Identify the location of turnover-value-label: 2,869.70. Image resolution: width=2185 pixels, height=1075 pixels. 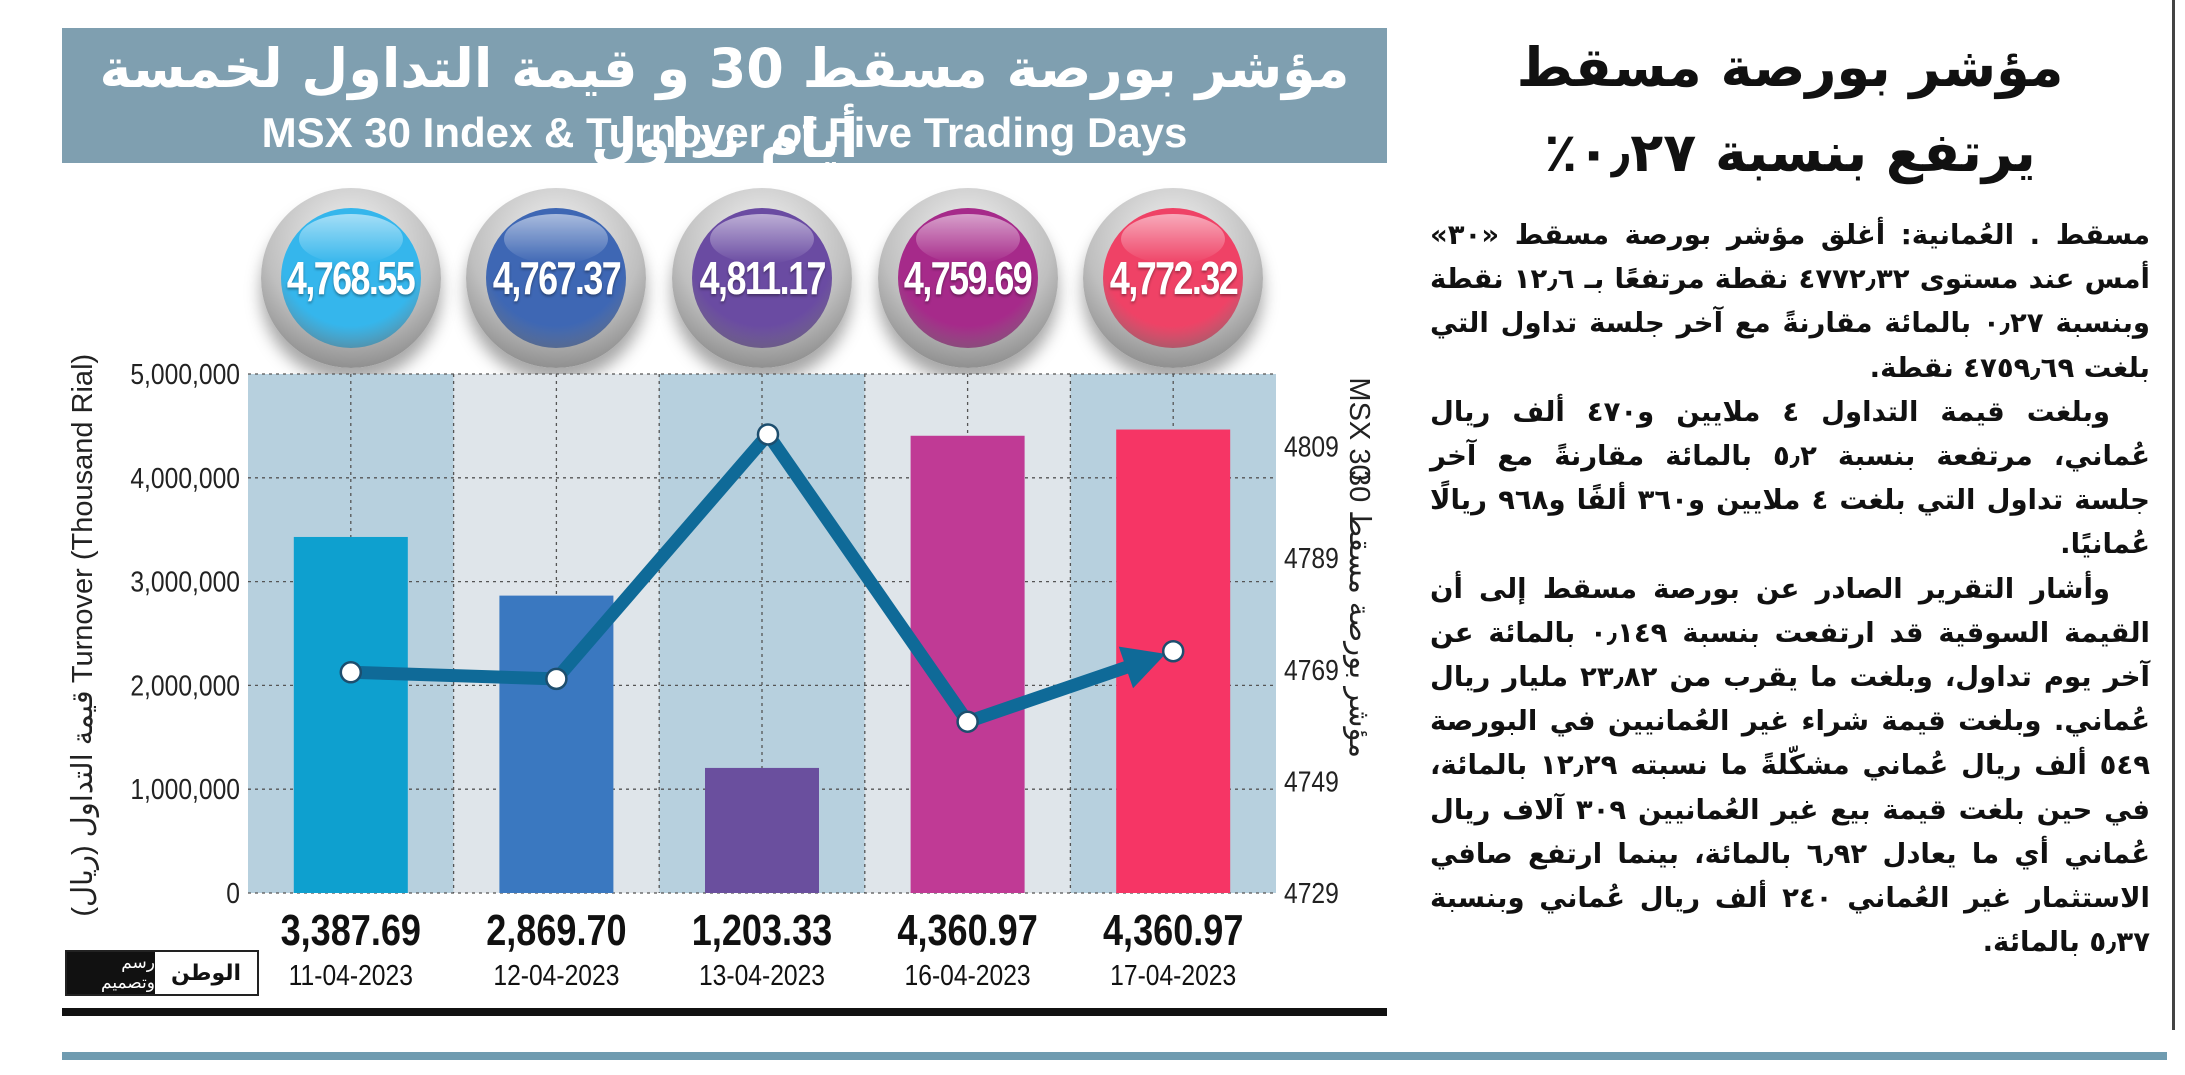
(556, 930).